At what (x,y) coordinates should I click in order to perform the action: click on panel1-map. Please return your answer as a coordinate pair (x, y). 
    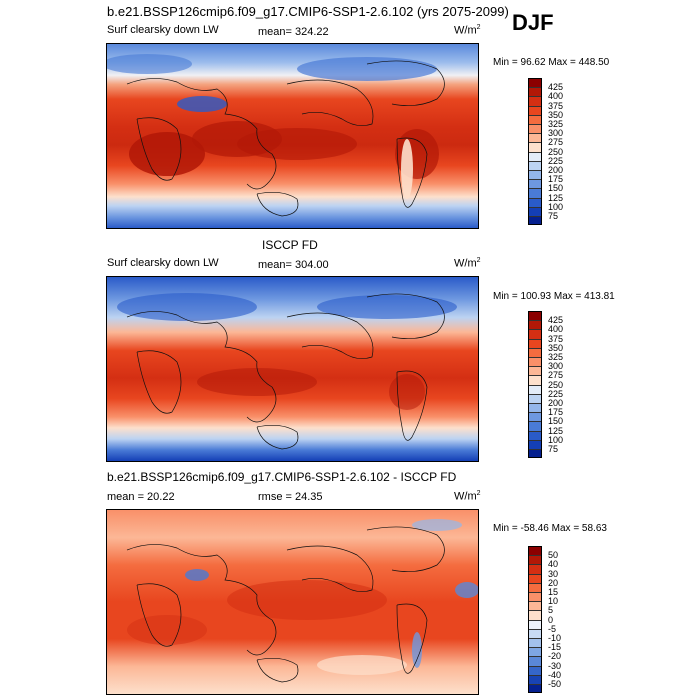
    Looking at the image, I should click on (292, 136).